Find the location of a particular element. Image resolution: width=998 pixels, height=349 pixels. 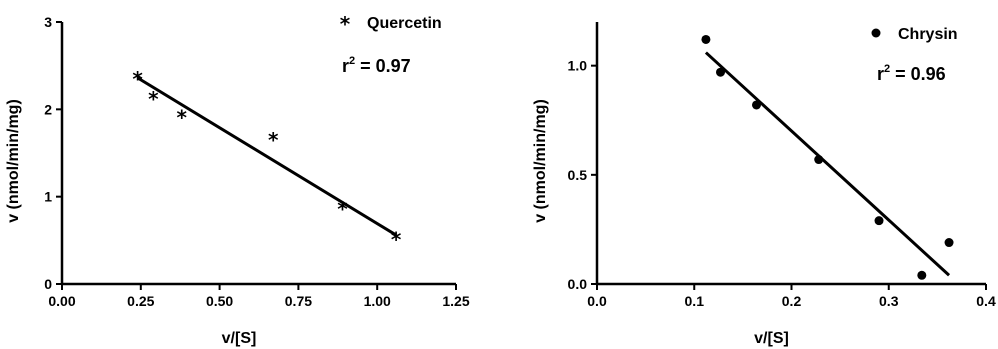

x-tick-label: 0.75 is located at coordinates (298, 301).